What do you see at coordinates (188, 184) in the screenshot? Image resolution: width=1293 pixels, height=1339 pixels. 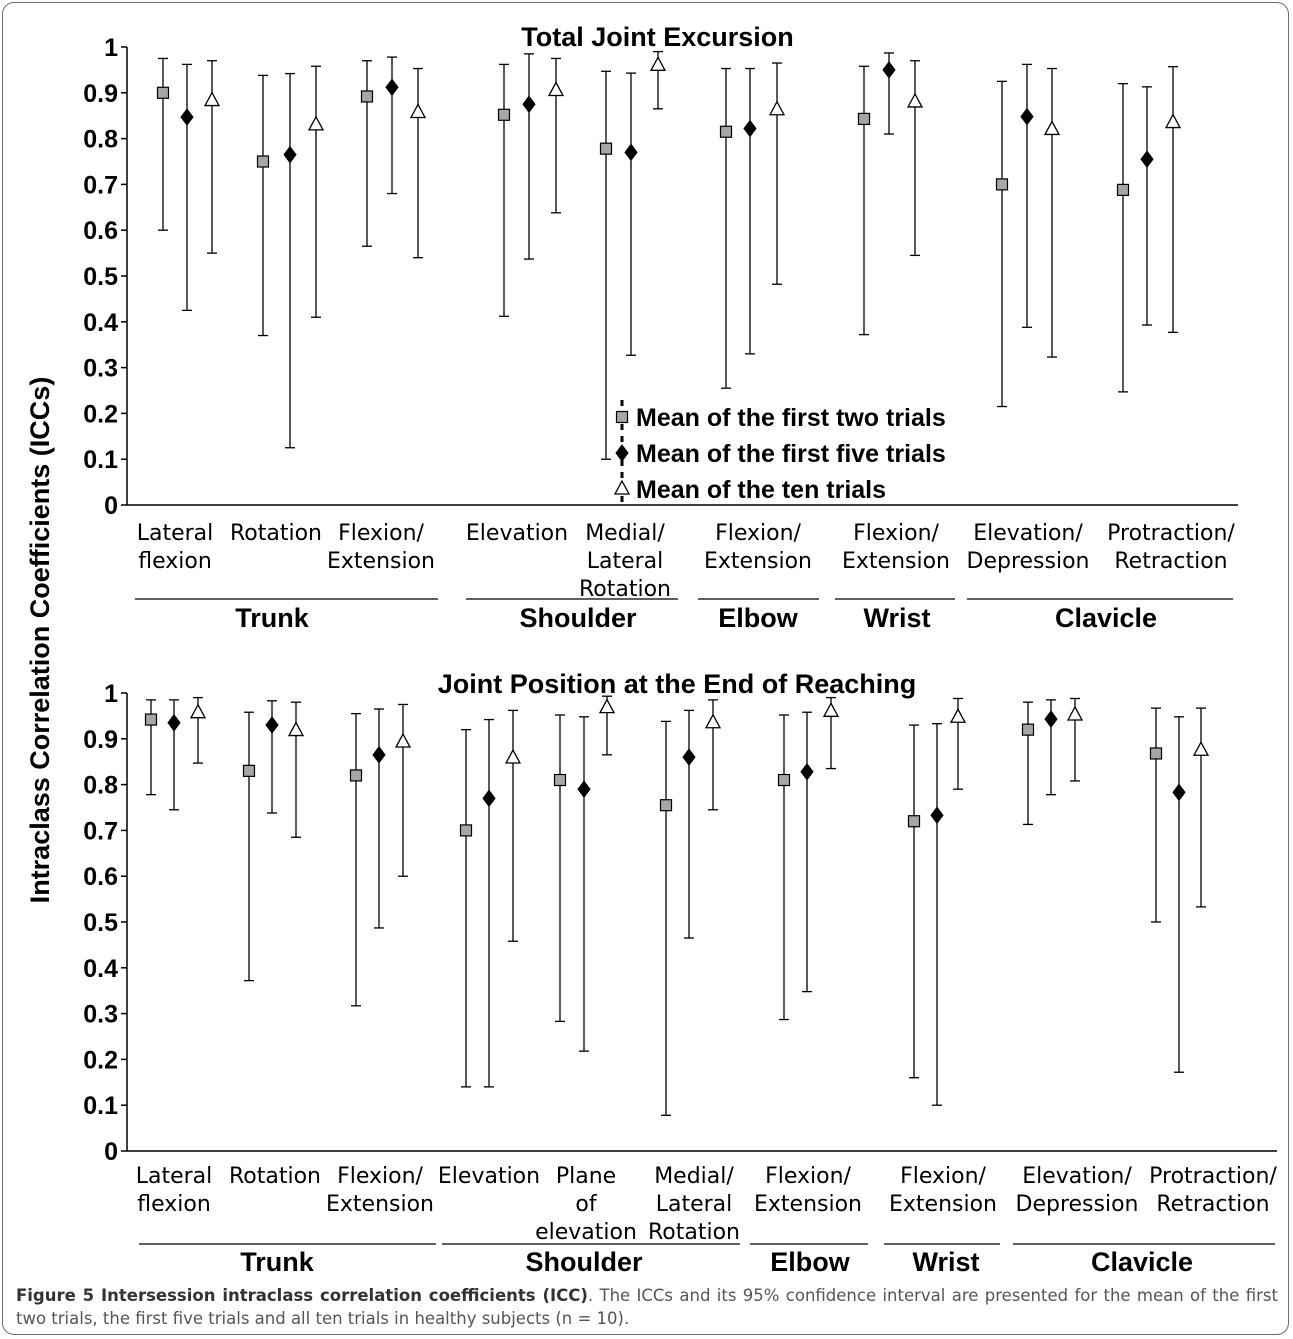 I see `category-lateral-flexion-trunk` at bounding box center [188, 184].